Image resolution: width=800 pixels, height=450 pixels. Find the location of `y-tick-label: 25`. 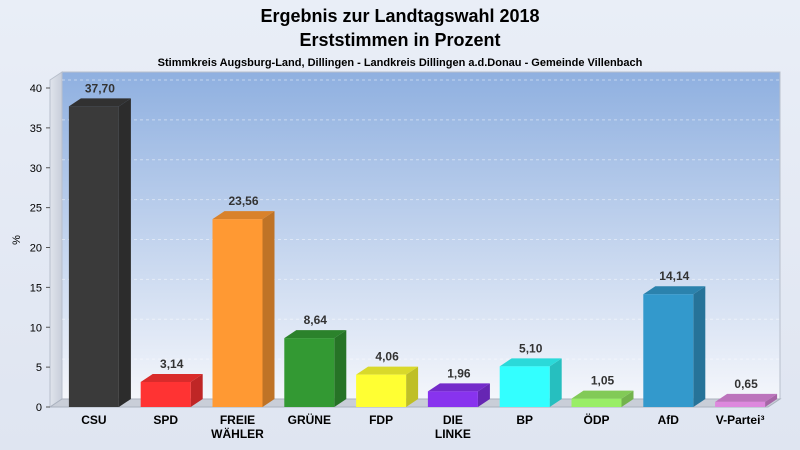

y-tick-label: 25 is located at coordinates (36, 209).